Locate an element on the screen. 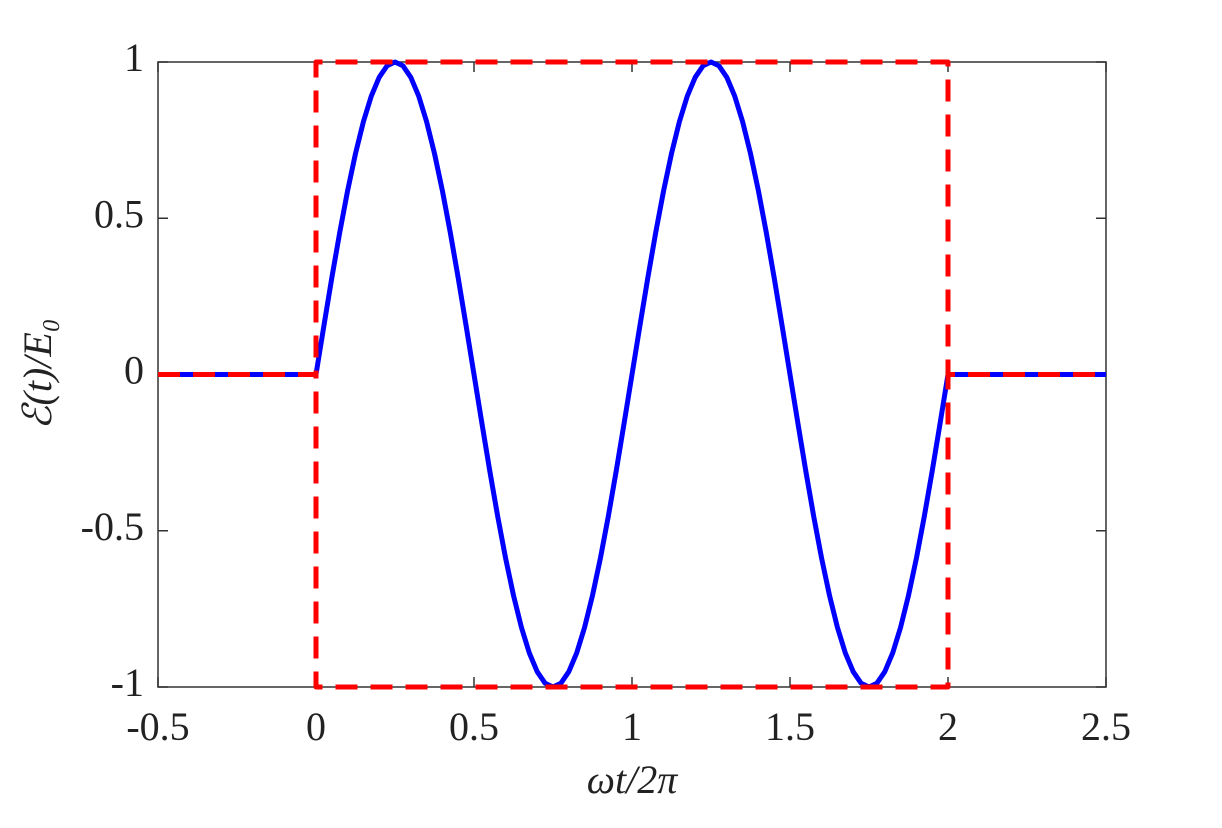 The image size is (1222, 828). x-tick-label: 1 is located at coordinates (632, 726).